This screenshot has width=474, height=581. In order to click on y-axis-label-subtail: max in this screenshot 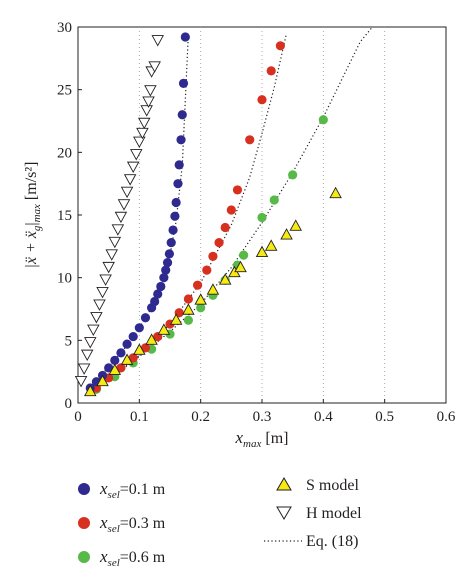, I will do `click(37, 213)`.